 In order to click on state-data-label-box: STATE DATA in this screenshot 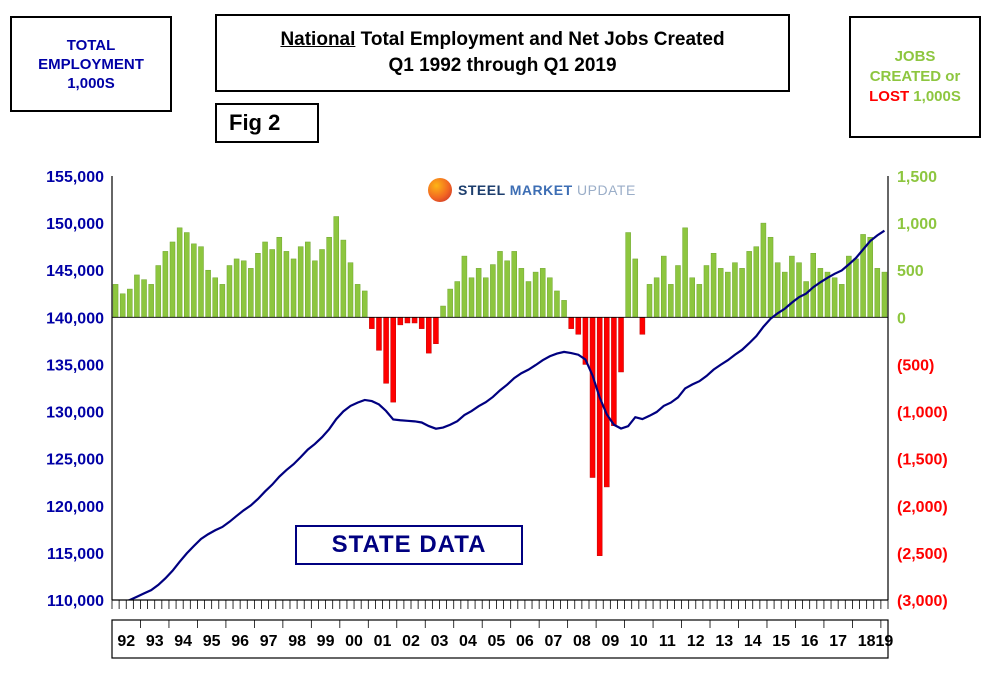, I will do `click(409, 545)`.